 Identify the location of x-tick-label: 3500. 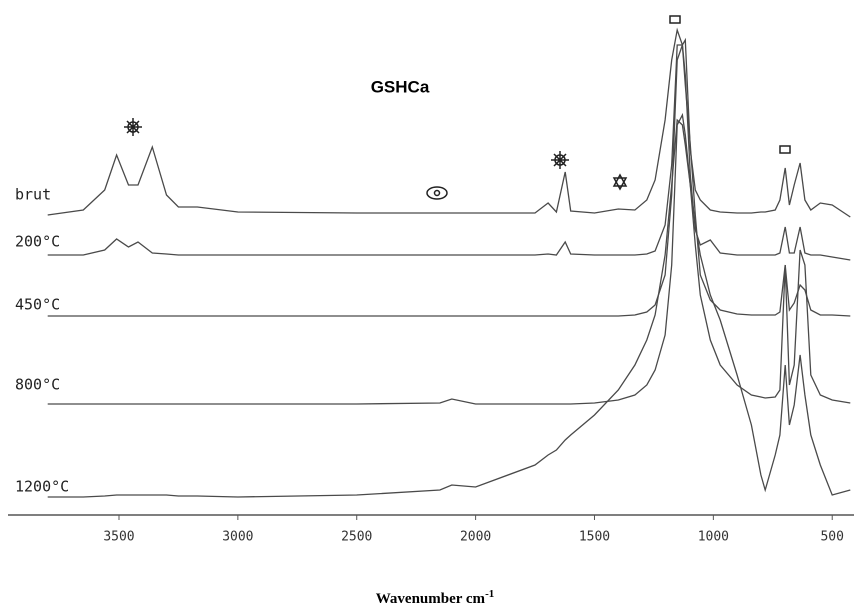
(118, 537).